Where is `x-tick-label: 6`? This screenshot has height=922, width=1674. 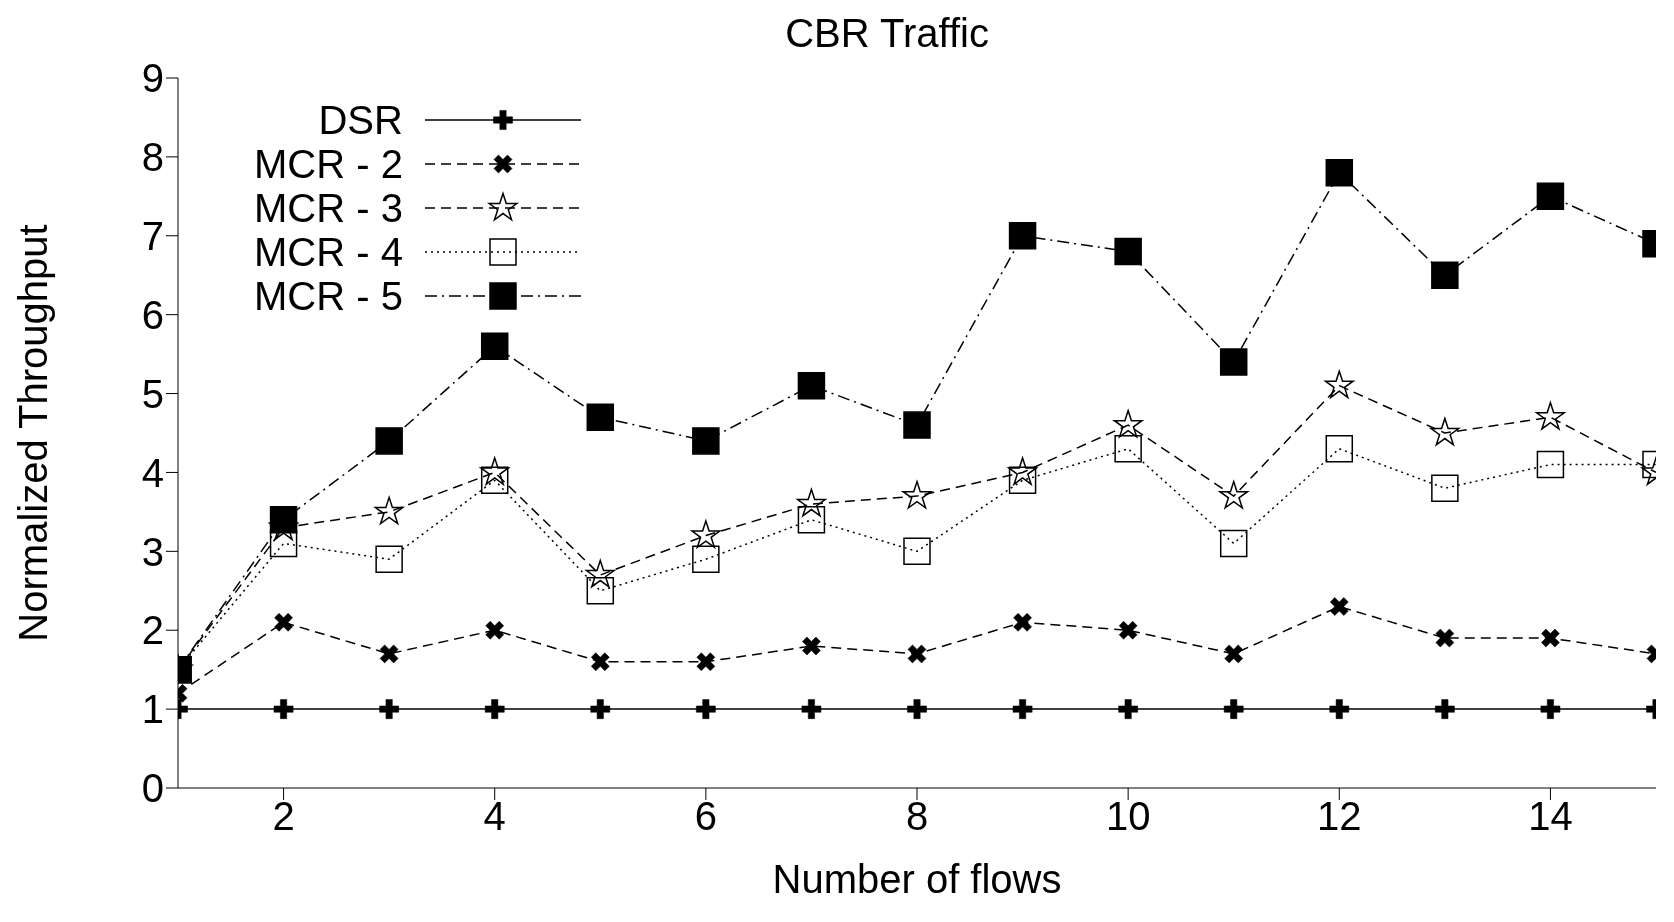 x-tick-label: 6 is located at coordinates (705, 816).